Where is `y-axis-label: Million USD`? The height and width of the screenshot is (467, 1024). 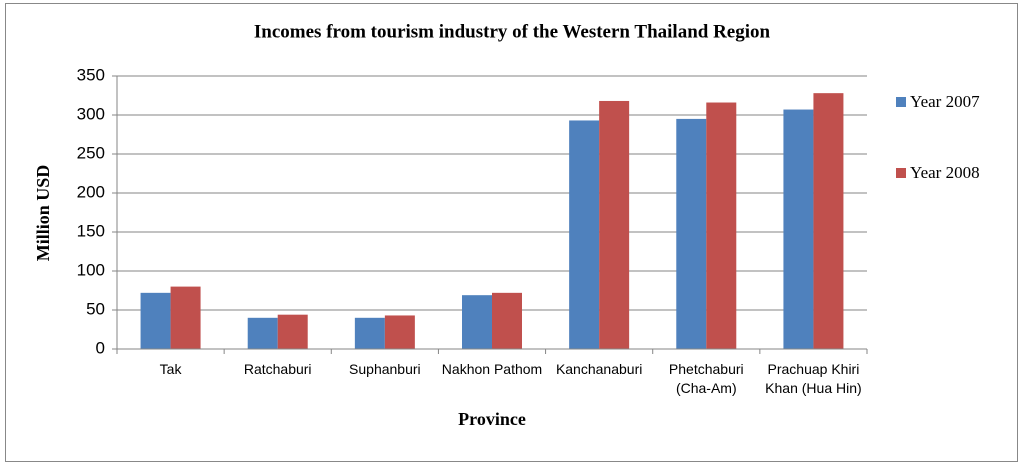 y-axis-label: Million USD is located at coordinates (43, 213).